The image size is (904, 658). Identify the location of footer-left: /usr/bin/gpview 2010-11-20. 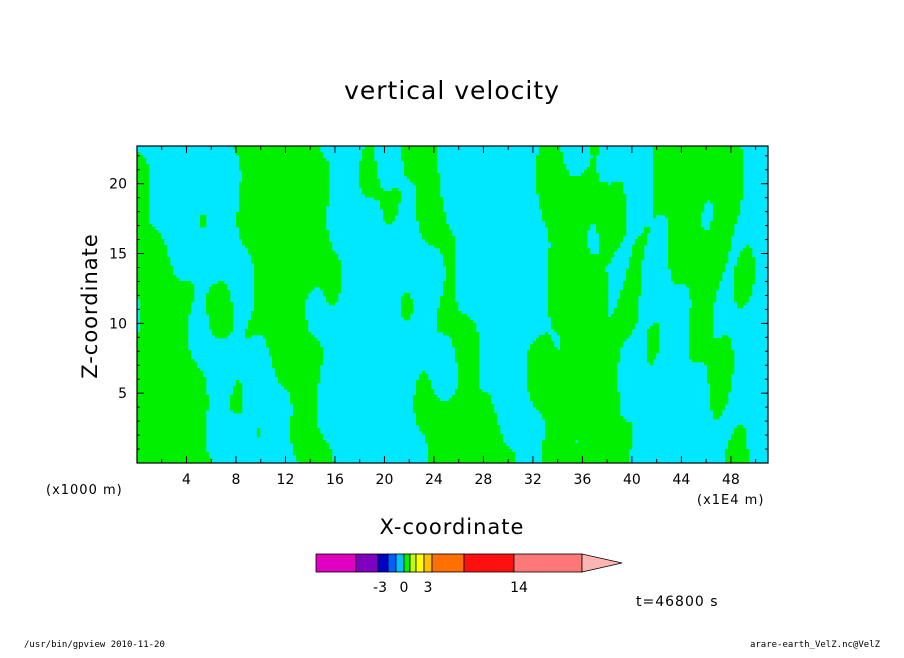
(94, 645).